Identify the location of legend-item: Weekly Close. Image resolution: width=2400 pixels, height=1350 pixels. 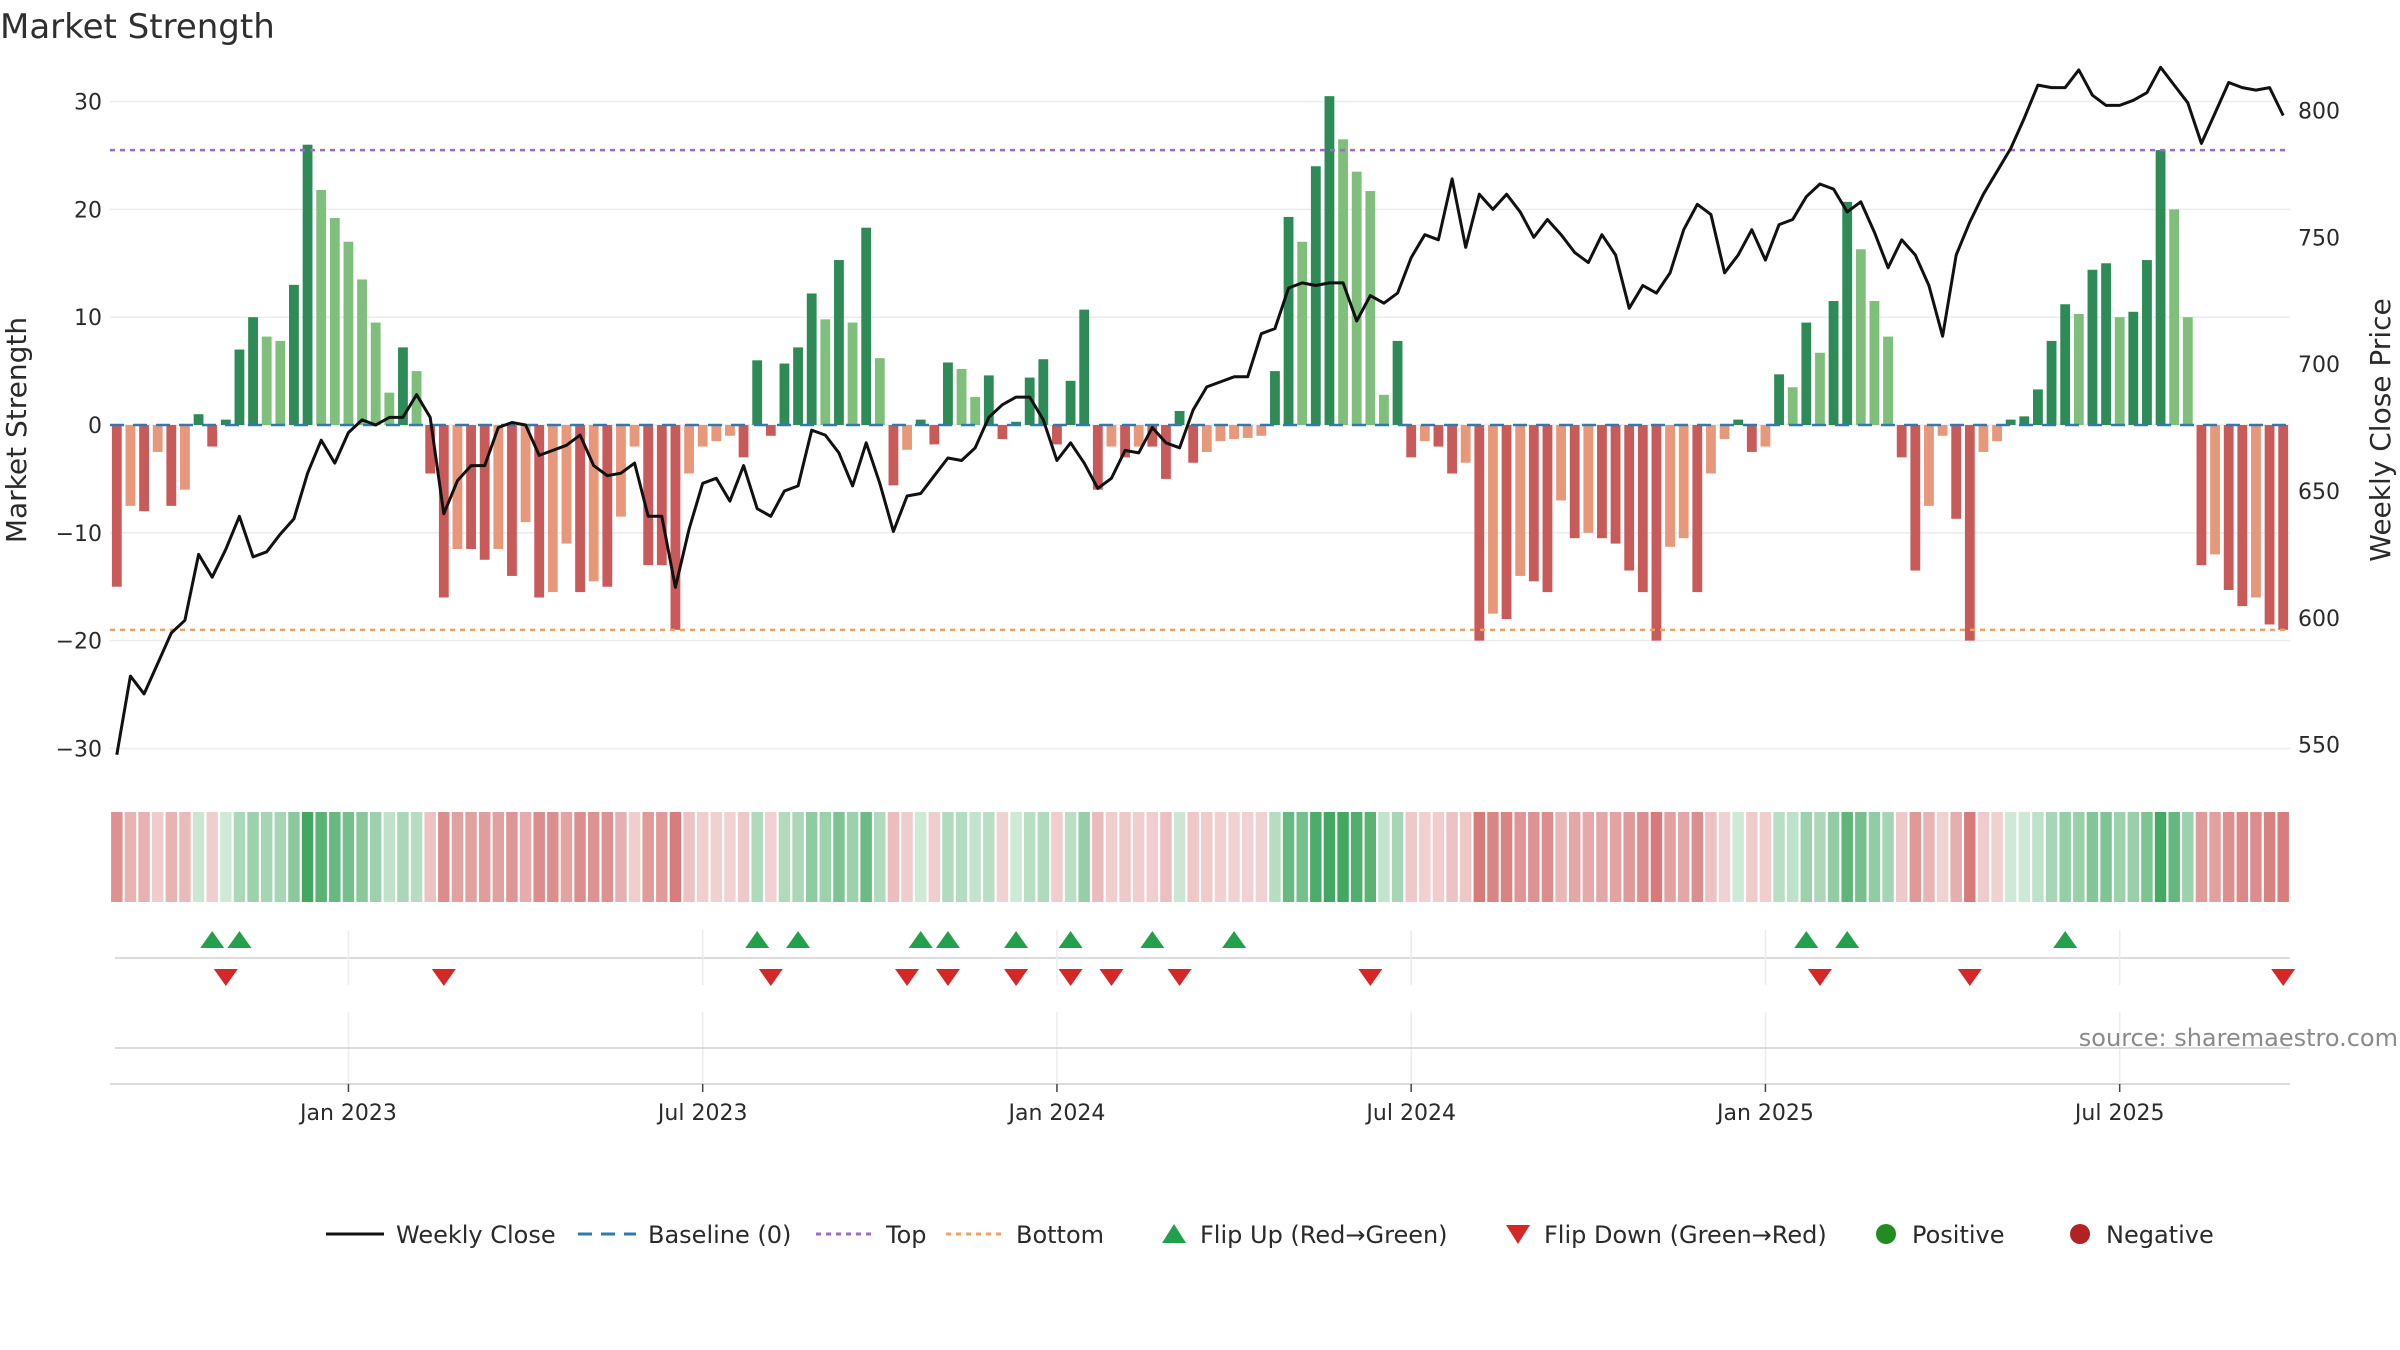
(441, 1235).